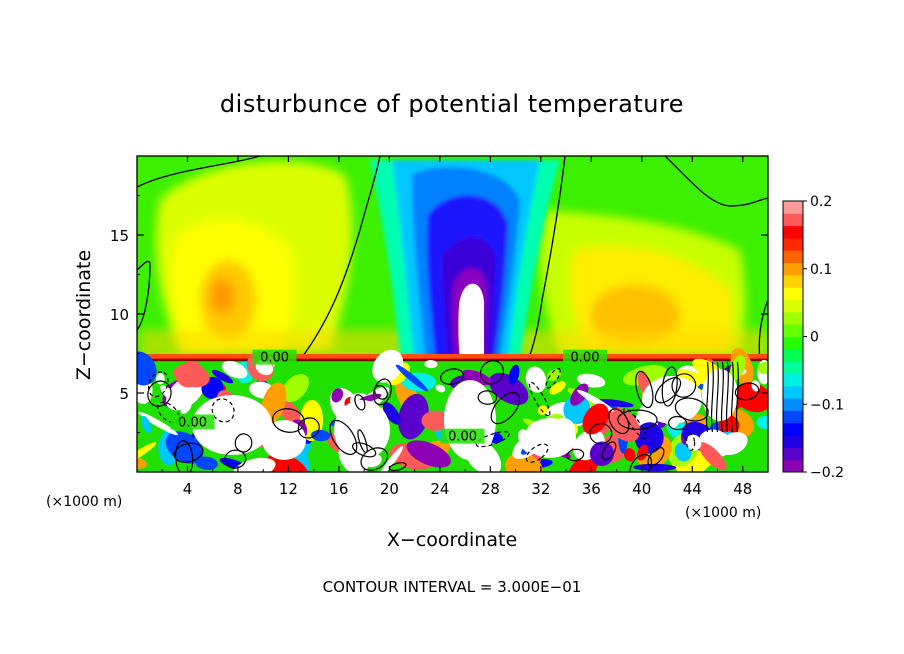 This screenshot has width=904, height=654. I want to click on contour-labels: 0.00 0.00 0.00 0.00, so click(389, 397).